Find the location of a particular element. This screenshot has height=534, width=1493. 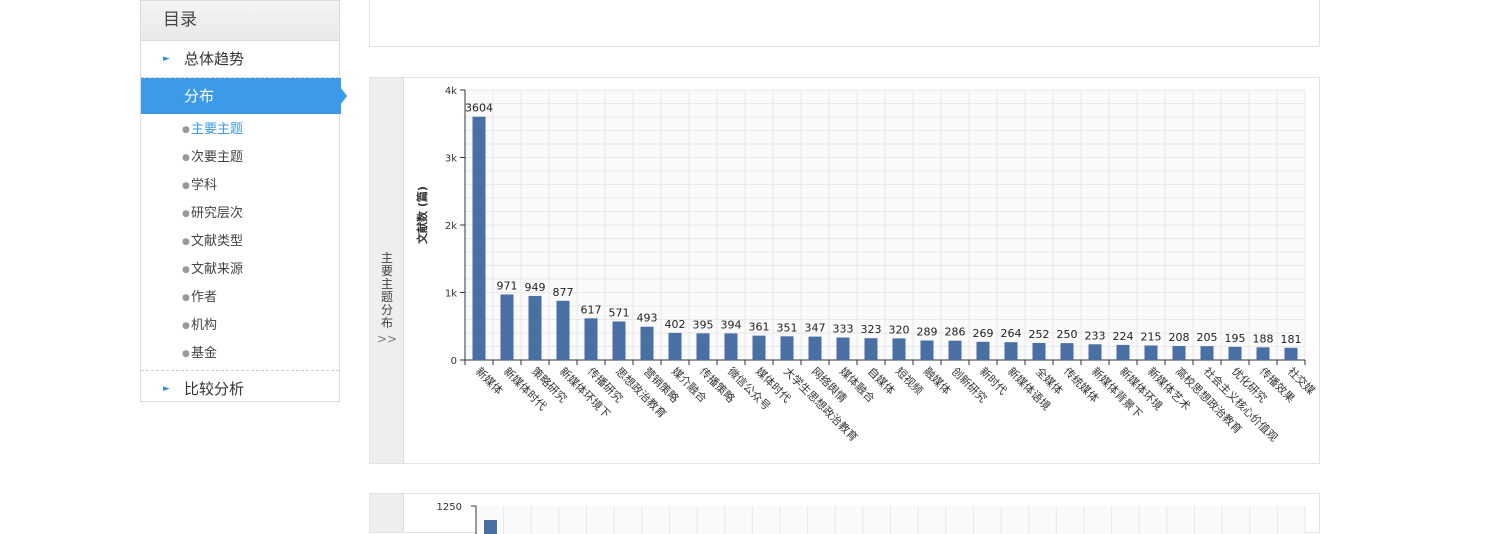

sidebar-item-trend: ► 总体趋势 is located at coordinates (240, 59).